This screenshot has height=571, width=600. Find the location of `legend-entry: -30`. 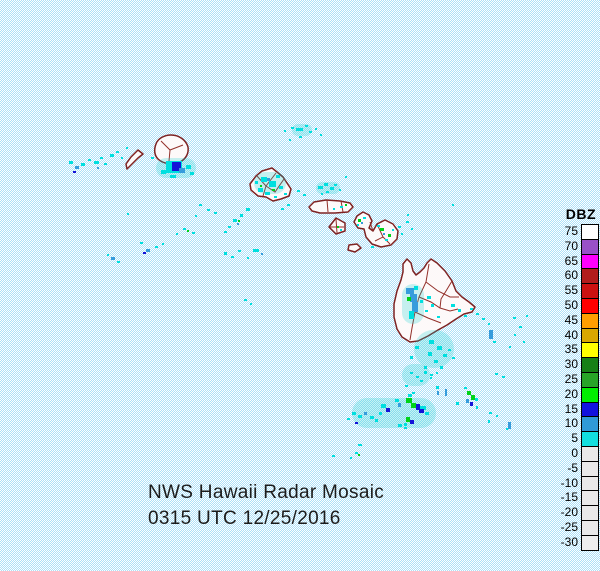

legend-entry: -30 is located at coordinates (575, 542).